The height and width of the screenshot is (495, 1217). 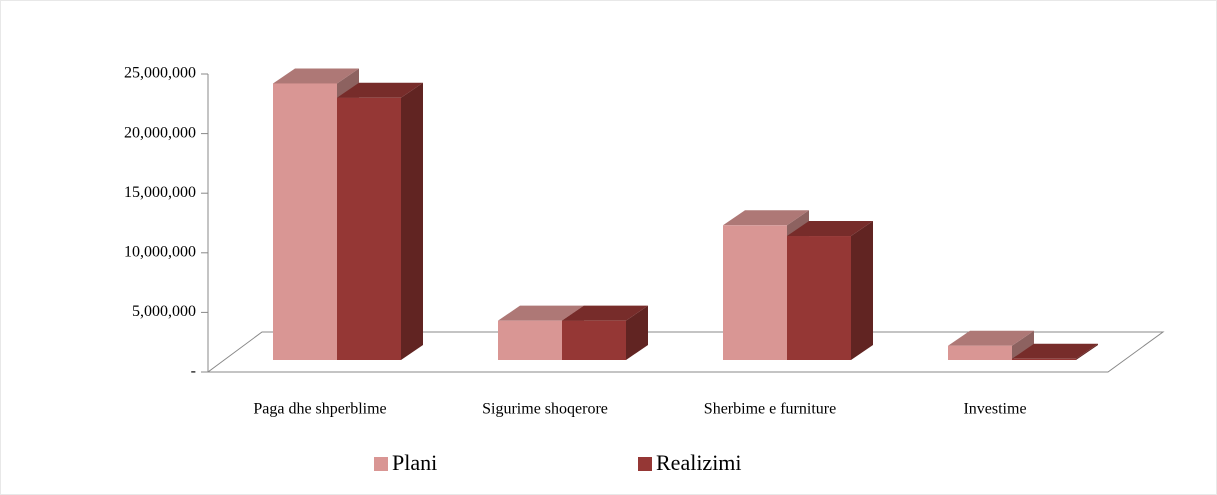 What do you see at coordinates (160, 73) in the screenshot?
I see `y-tick-label: 25,000,000` at bounding box center [160, 73].